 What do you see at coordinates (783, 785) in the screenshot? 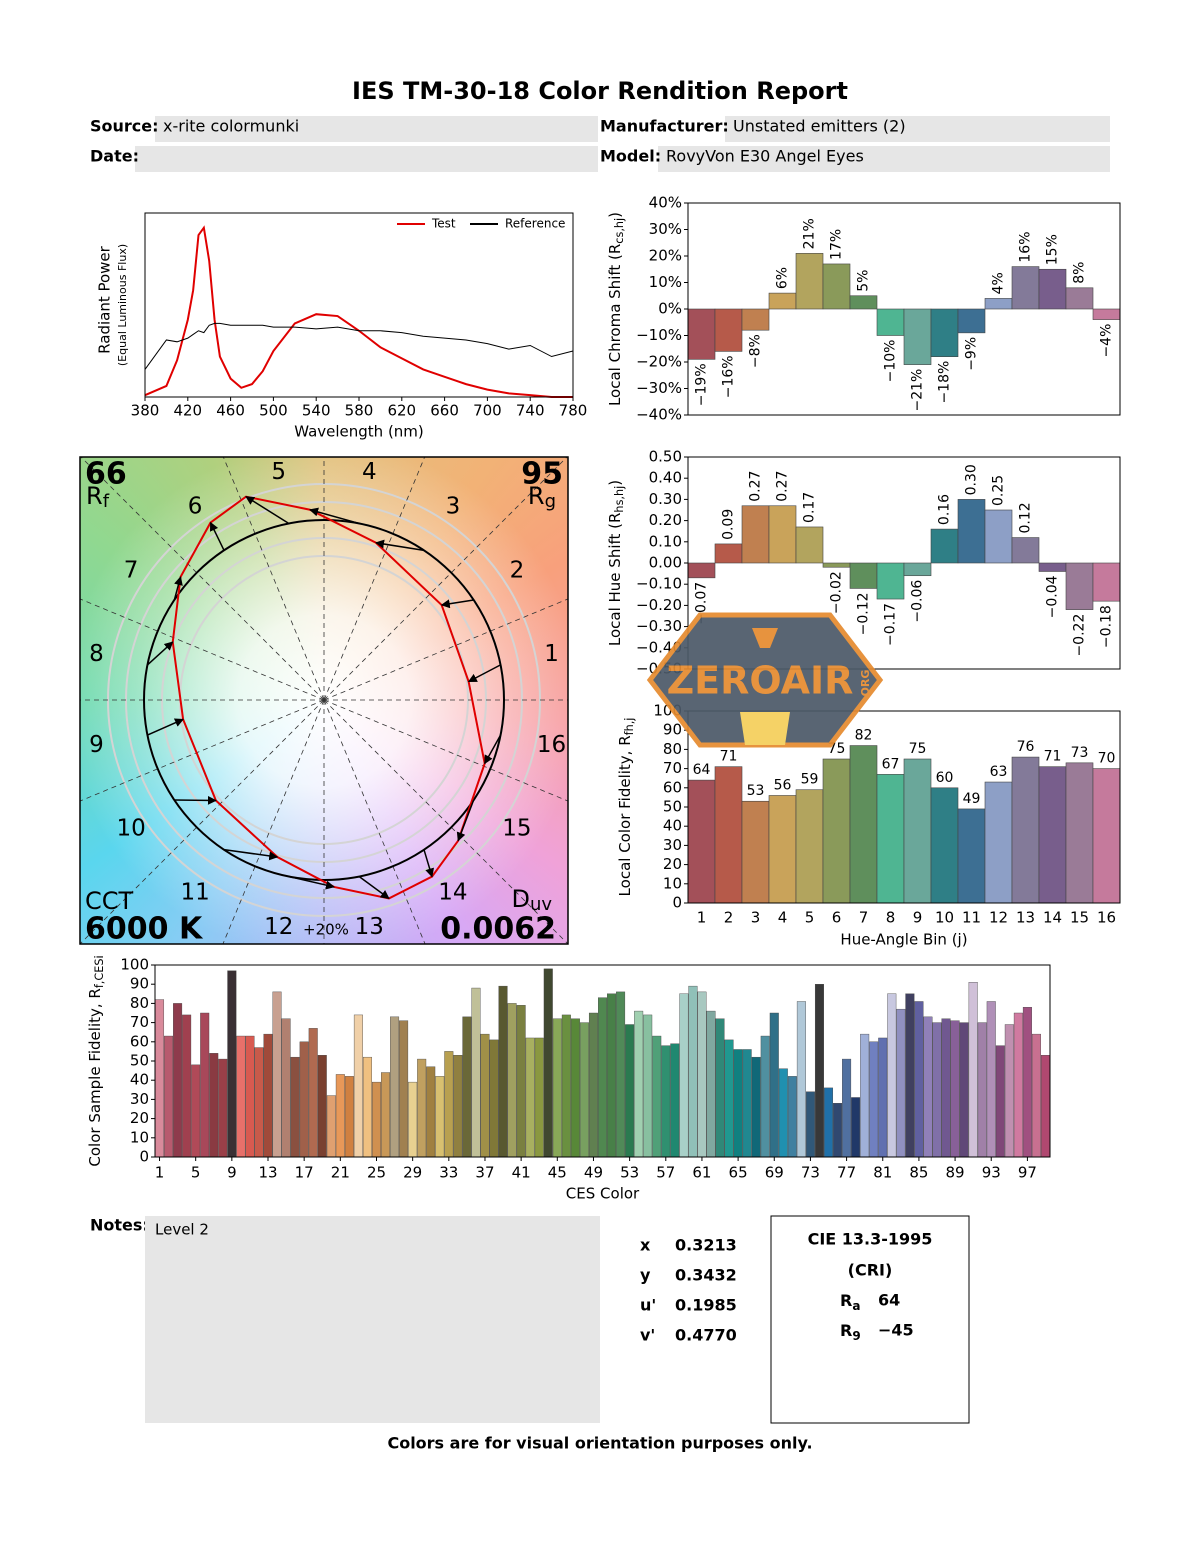
I see `value-label: 56` at bounding box center [783, 785].